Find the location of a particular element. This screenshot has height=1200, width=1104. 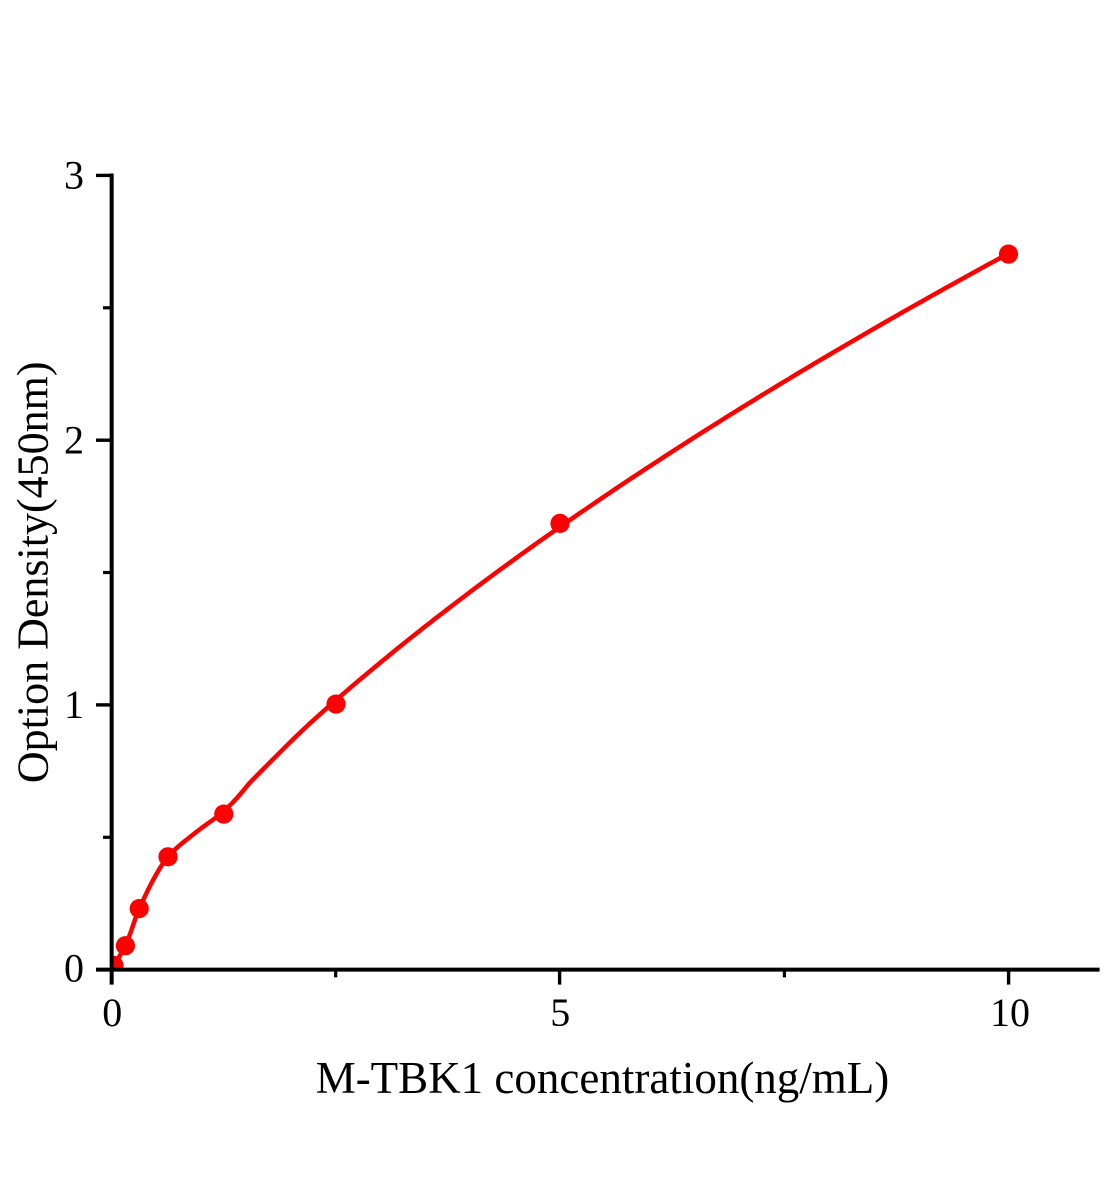

svg-text: 3 is located at coordinates (74, 175).